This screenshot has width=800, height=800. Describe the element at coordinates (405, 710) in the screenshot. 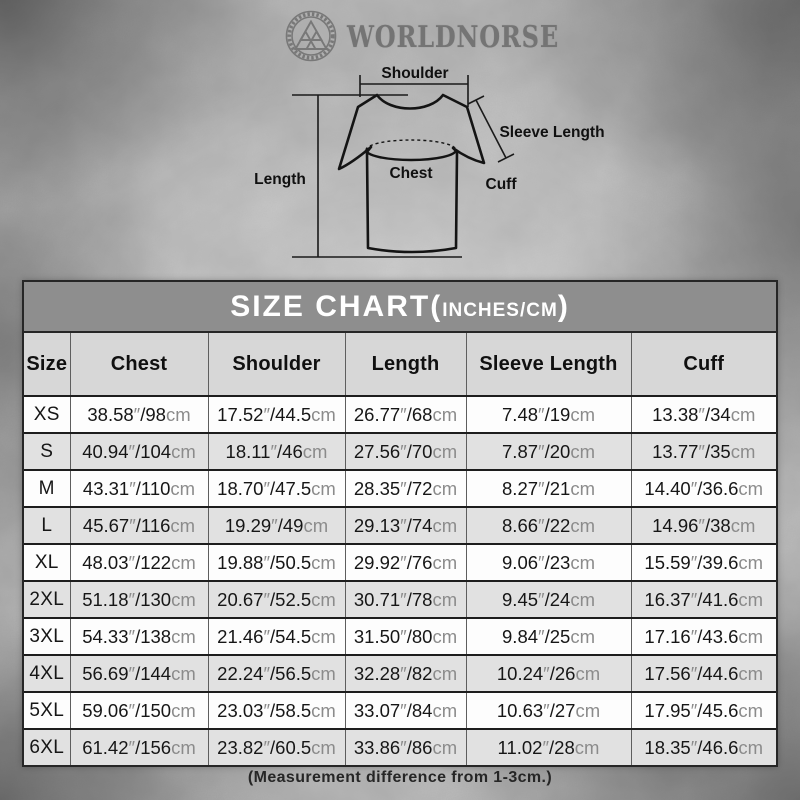

I see `measurement-cell-length: 33.07″/84cm` at that location.